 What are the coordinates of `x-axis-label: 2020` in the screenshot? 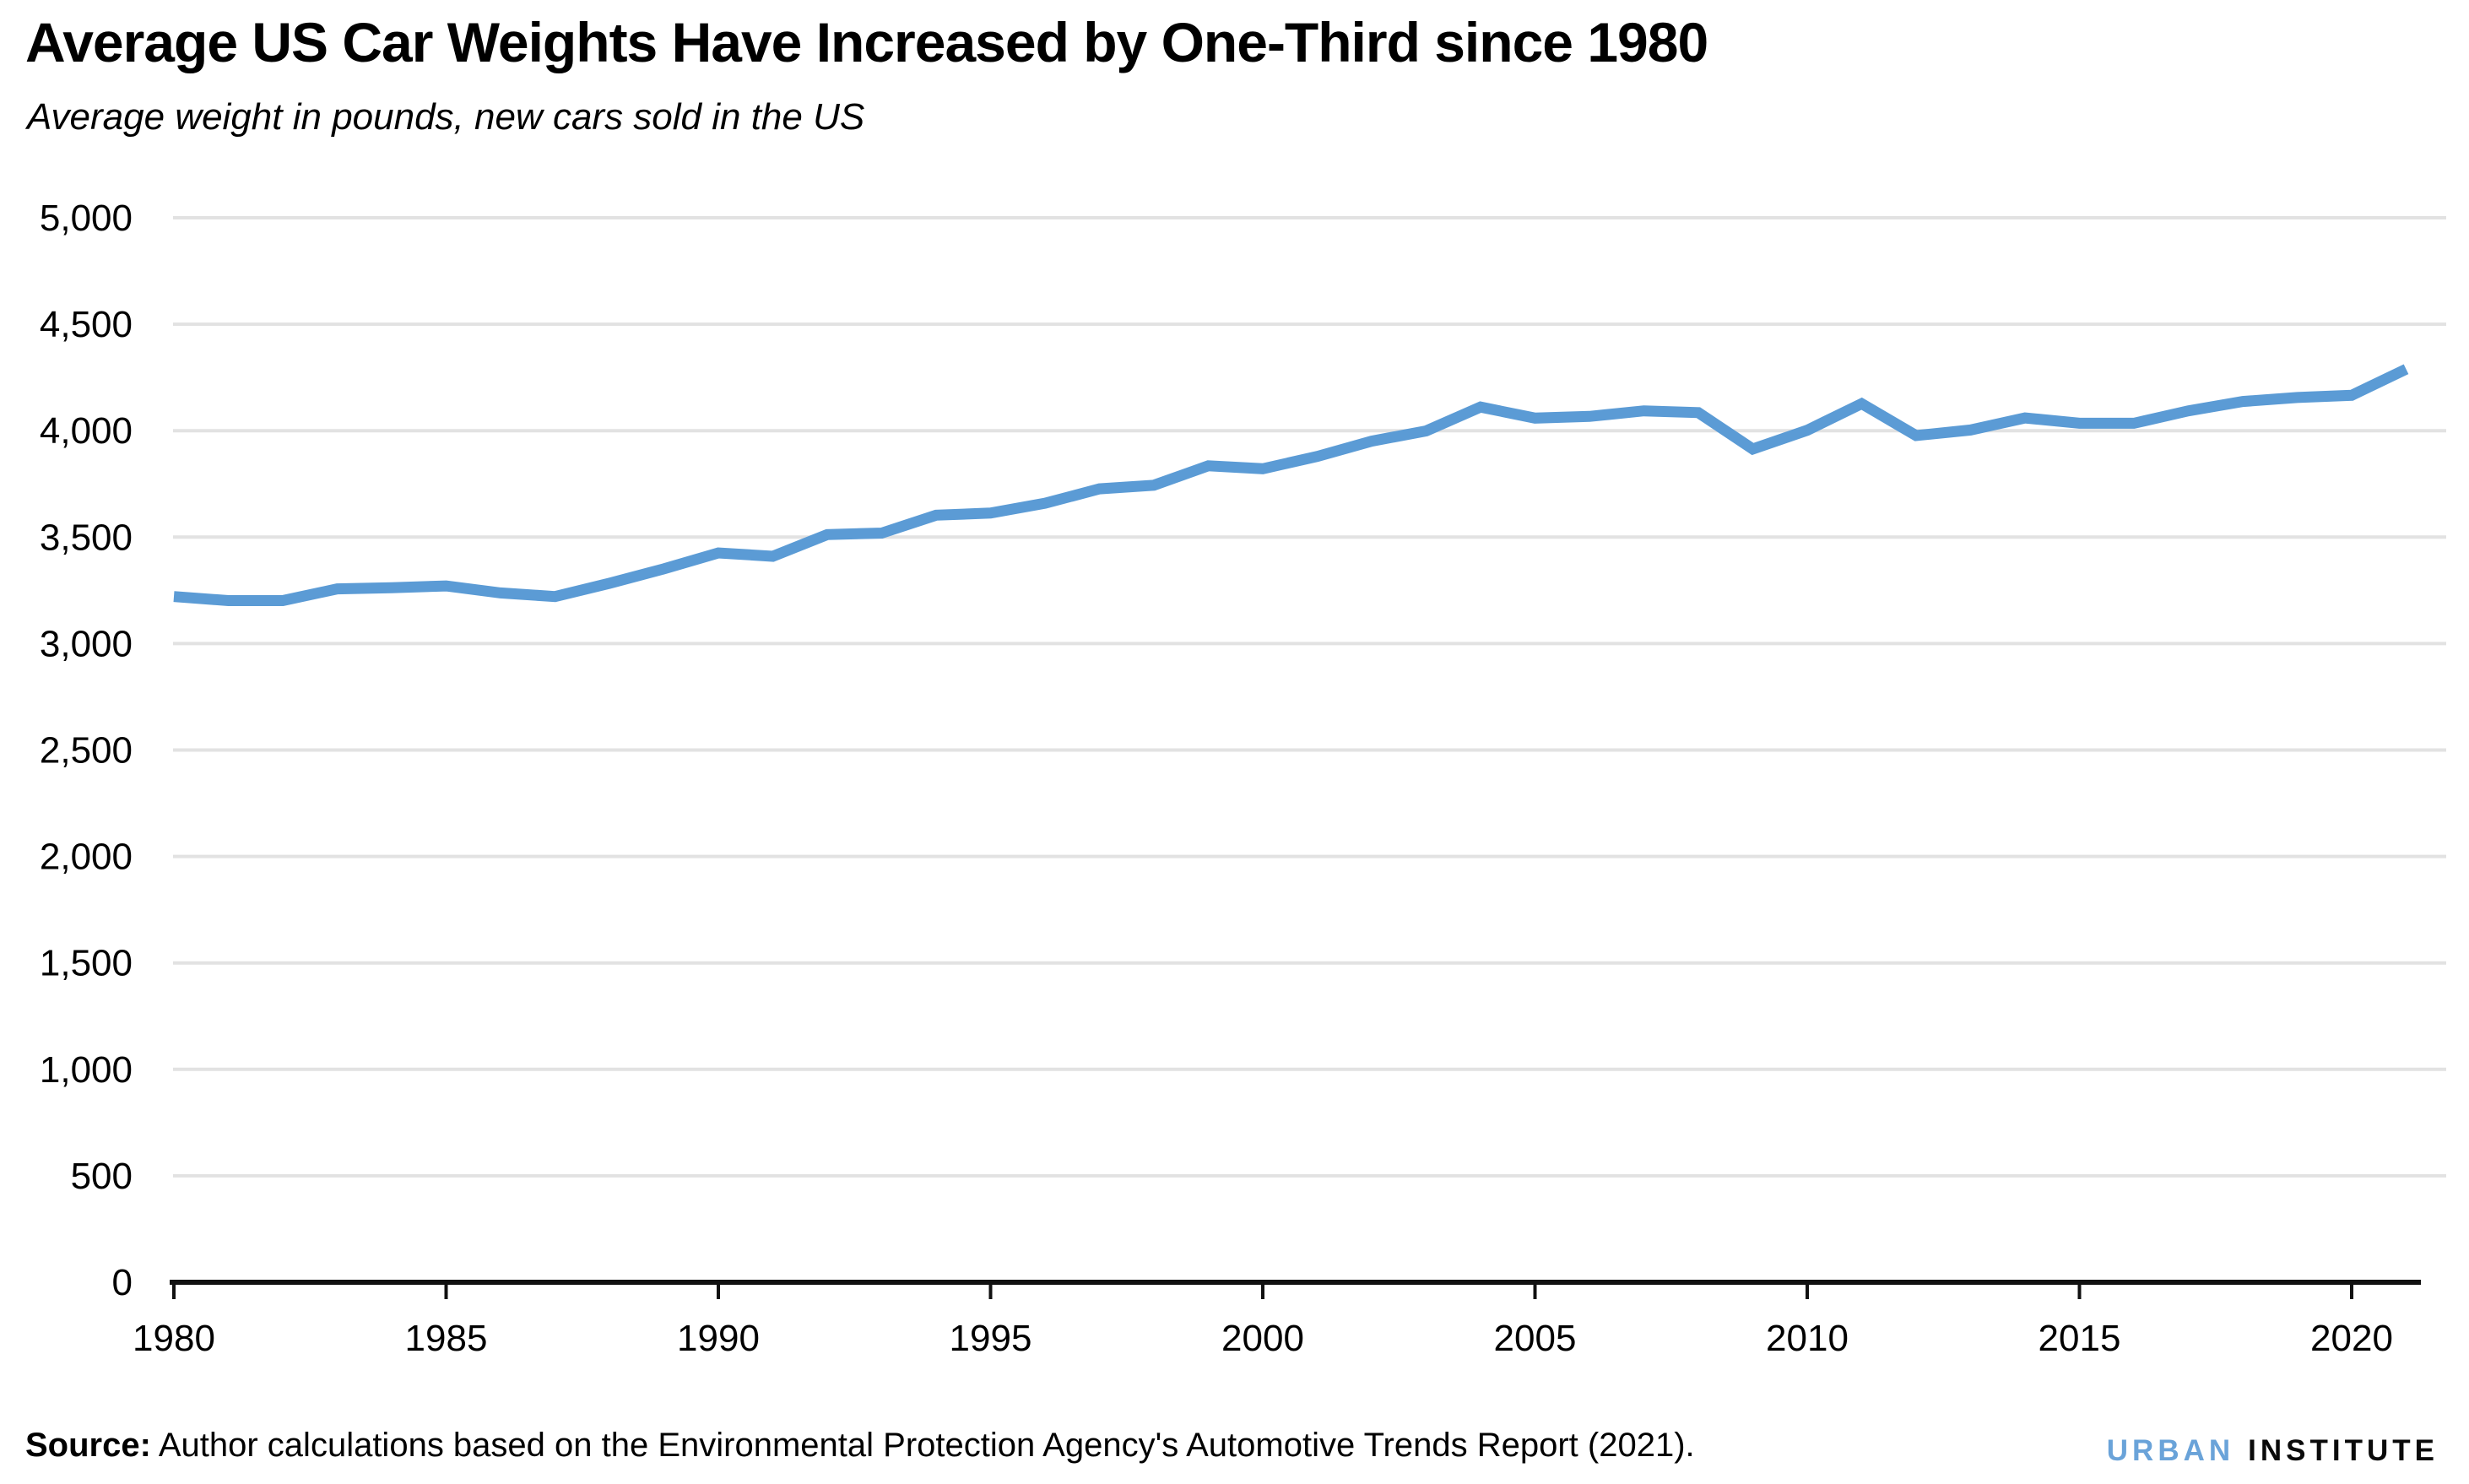 It's located at (2351, 1338).